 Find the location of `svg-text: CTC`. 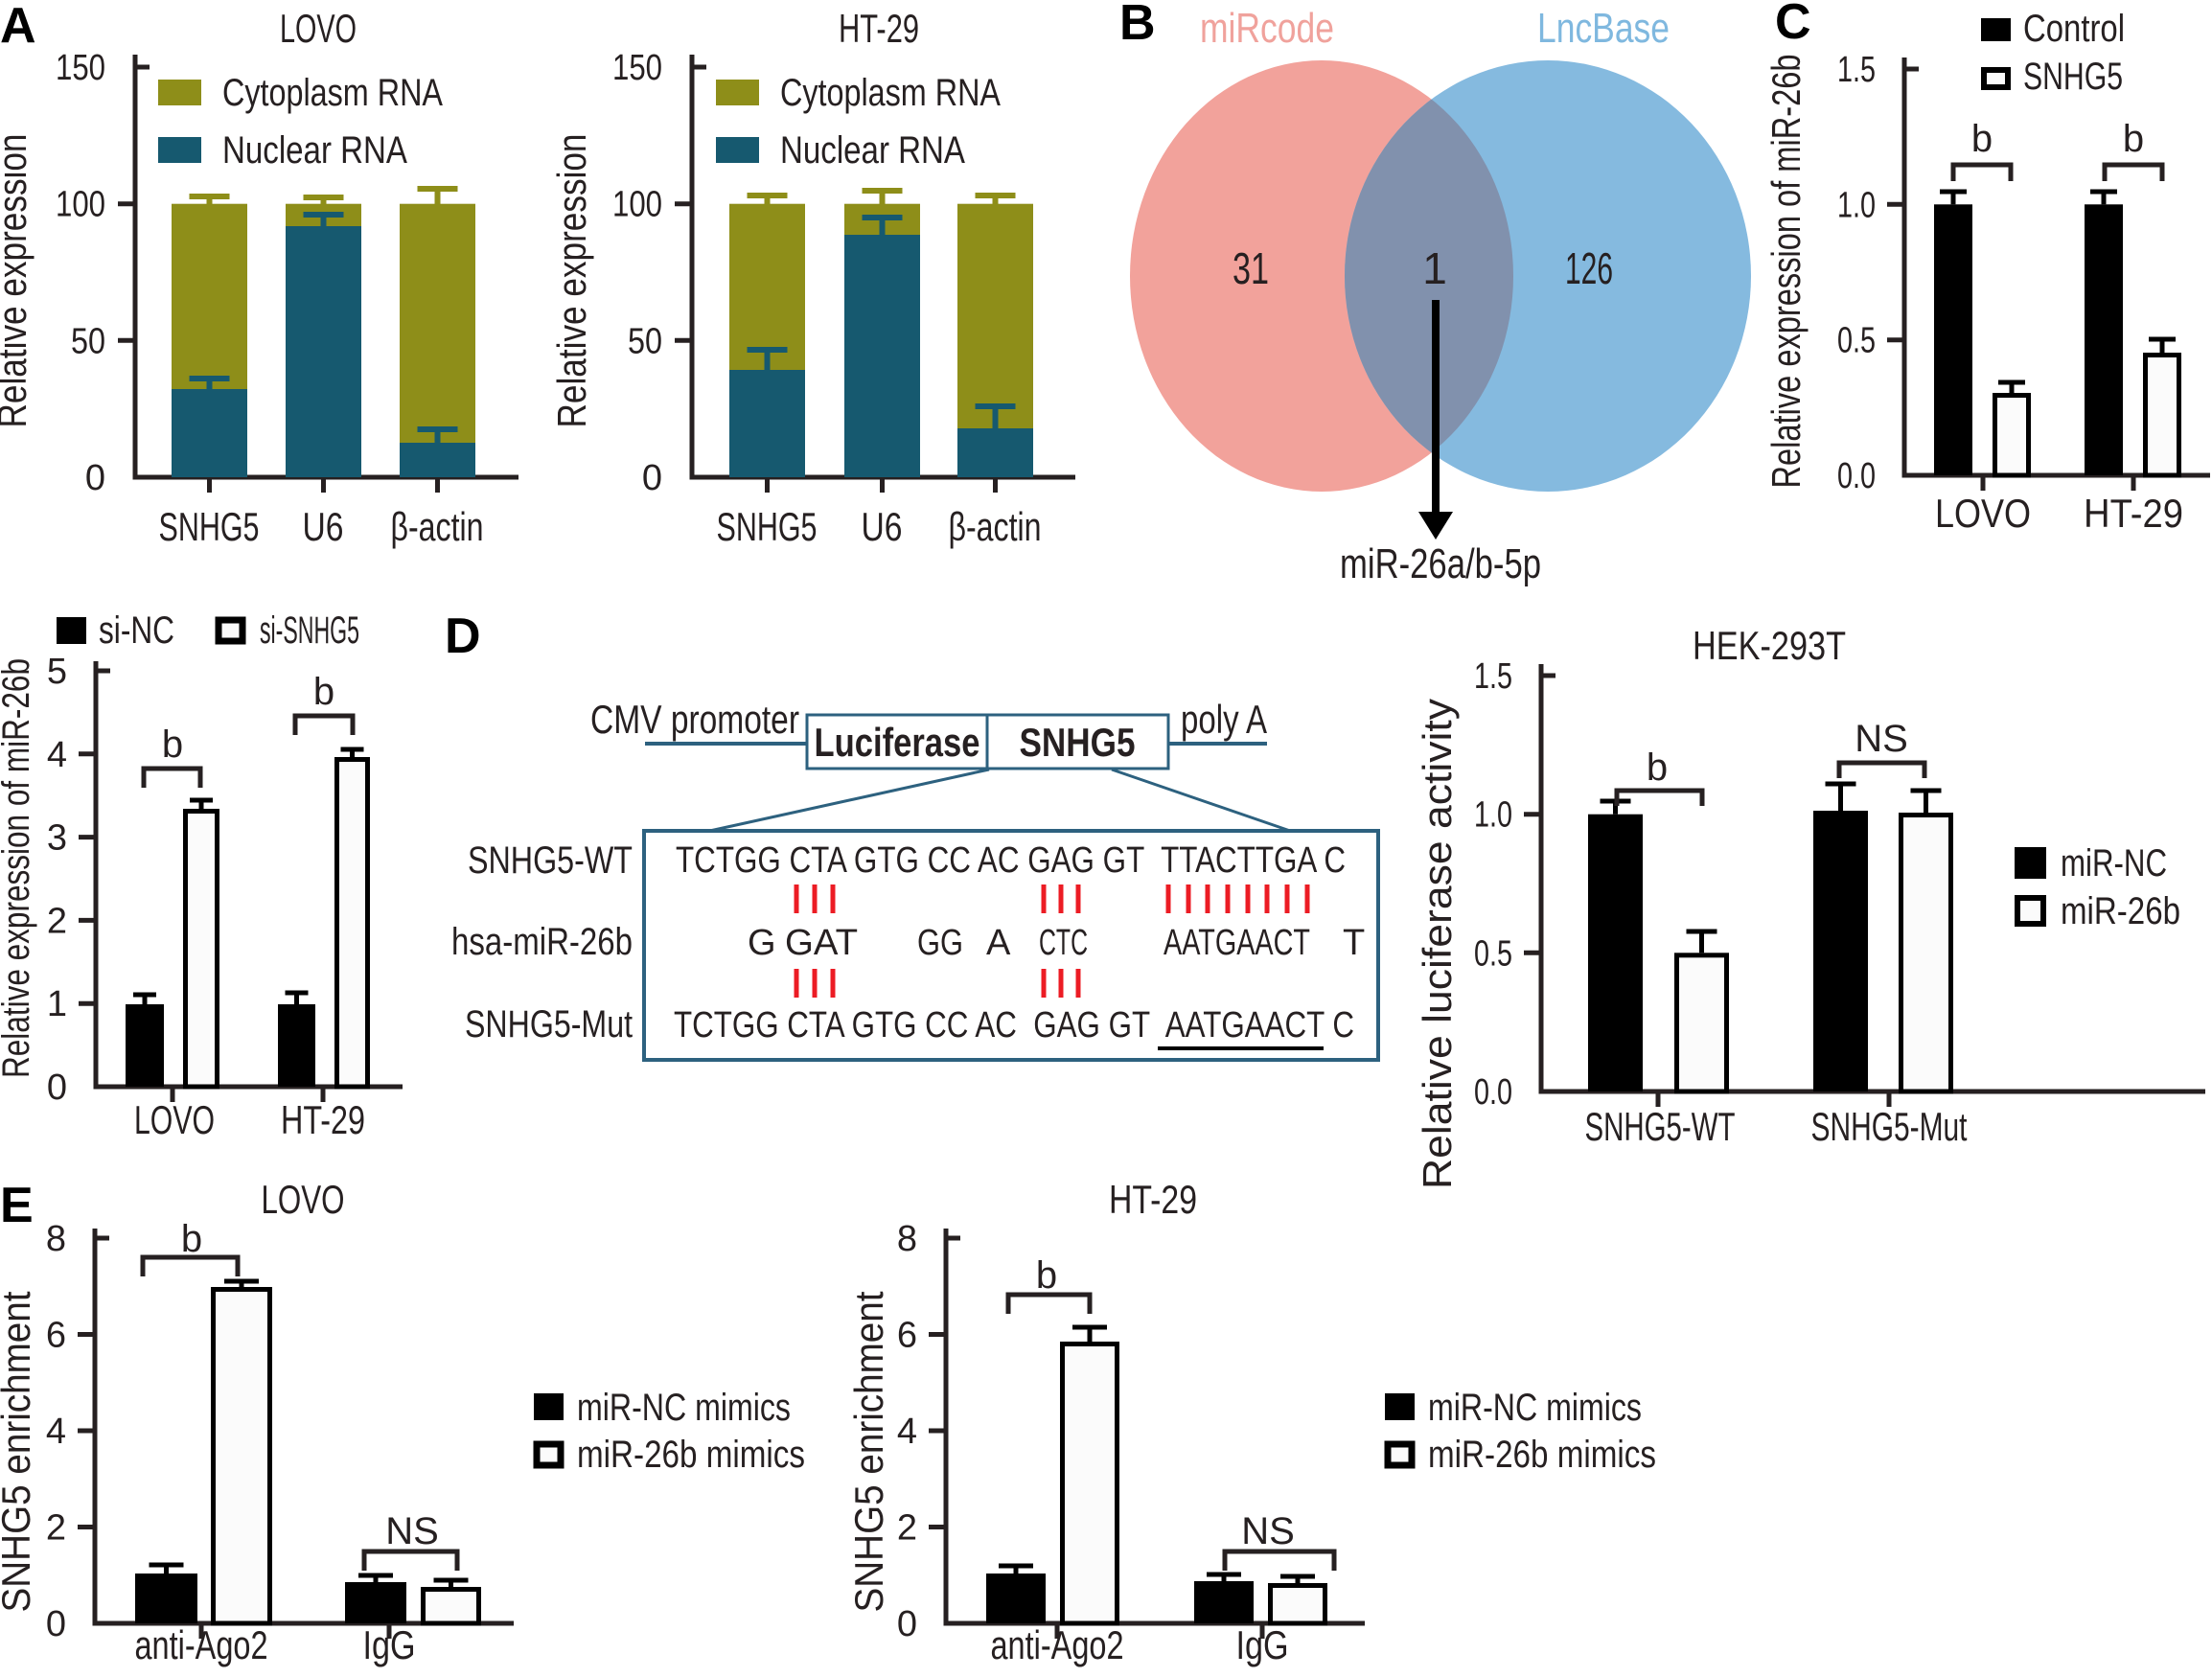

svg-text: CTC is located at coordinates (1064, 943).